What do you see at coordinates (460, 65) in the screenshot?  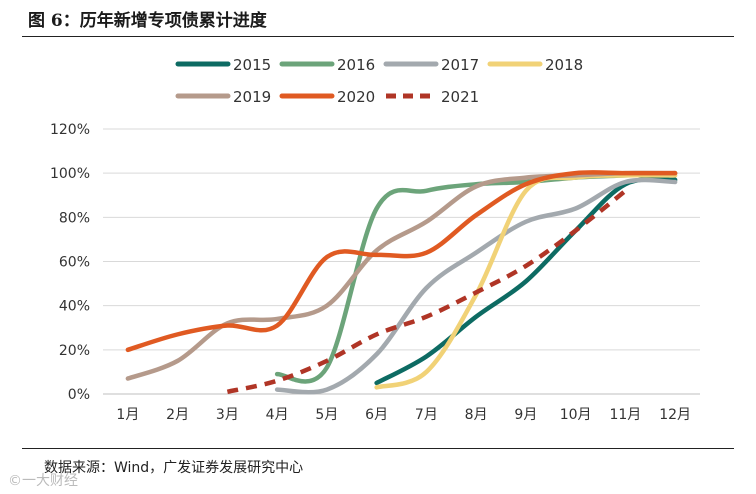 I see `legend-label-2017: 2017` at bounding box center [460, 65].